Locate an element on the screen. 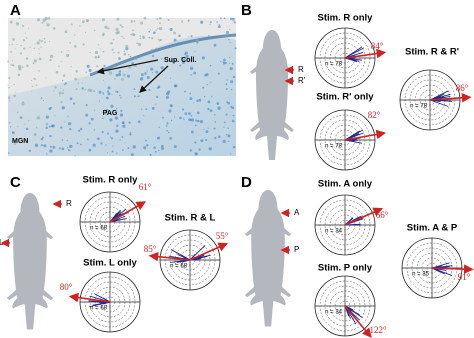 The image size is (474, 338). n-label: n = 35 is located at coordinates (421, 275).